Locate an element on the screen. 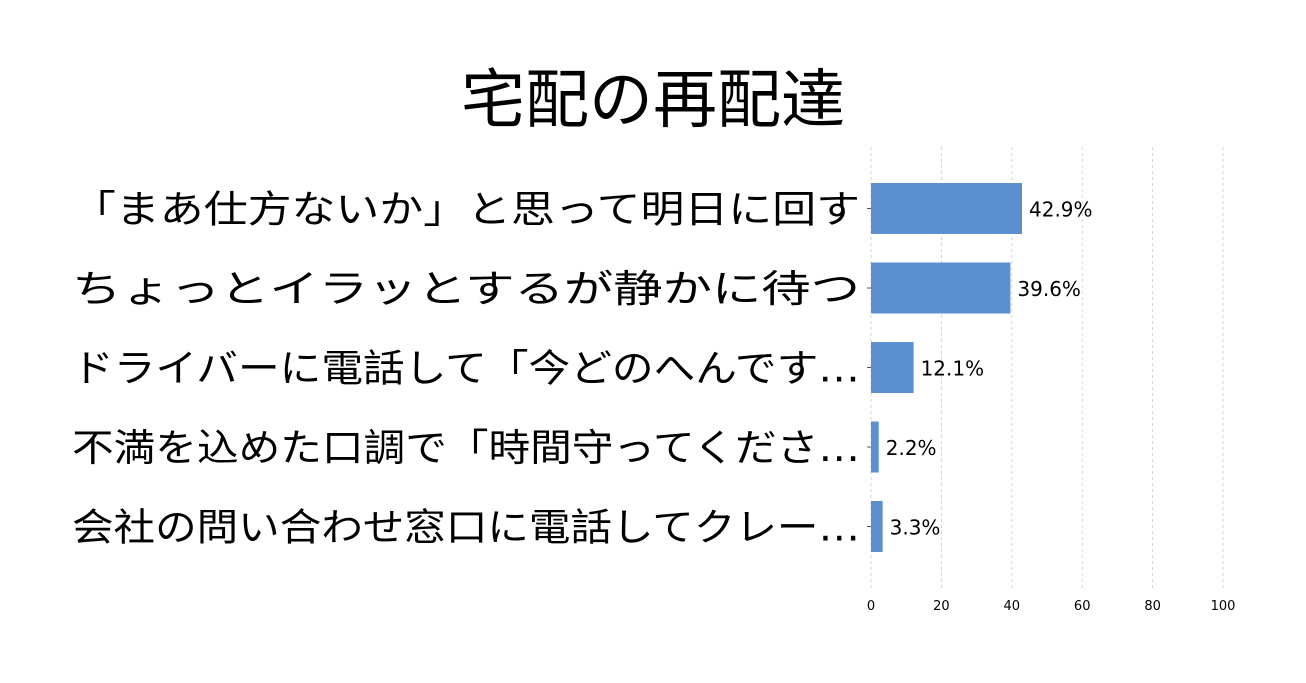  value-label: 3.3% is located at coordinates (915, 528).